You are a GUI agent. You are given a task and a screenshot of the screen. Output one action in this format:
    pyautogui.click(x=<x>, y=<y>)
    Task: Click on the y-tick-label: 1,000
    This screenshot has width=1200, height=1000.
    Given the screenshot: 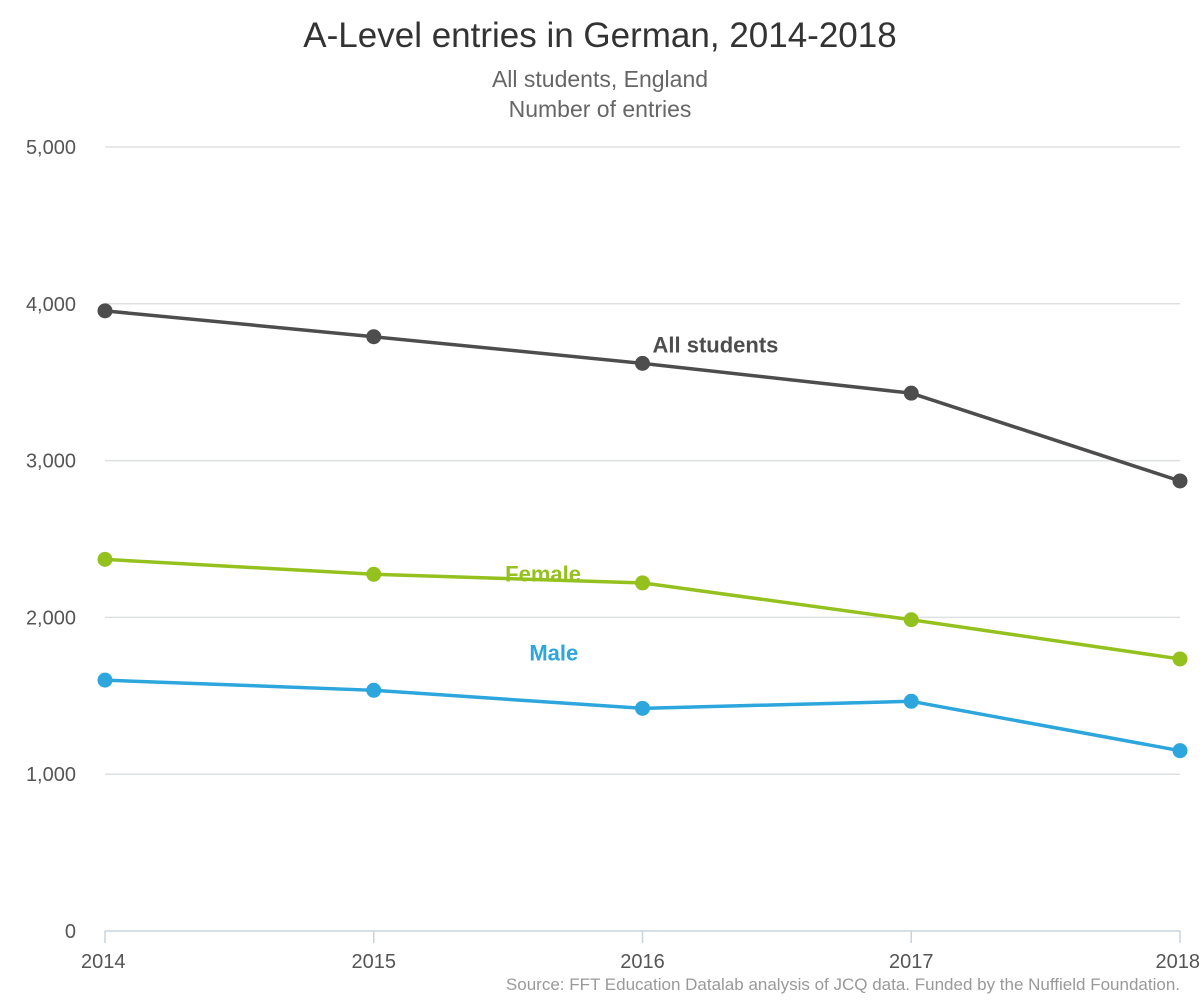 What is the action you would take?
    pyautogui.click(x=51, y=775)
    